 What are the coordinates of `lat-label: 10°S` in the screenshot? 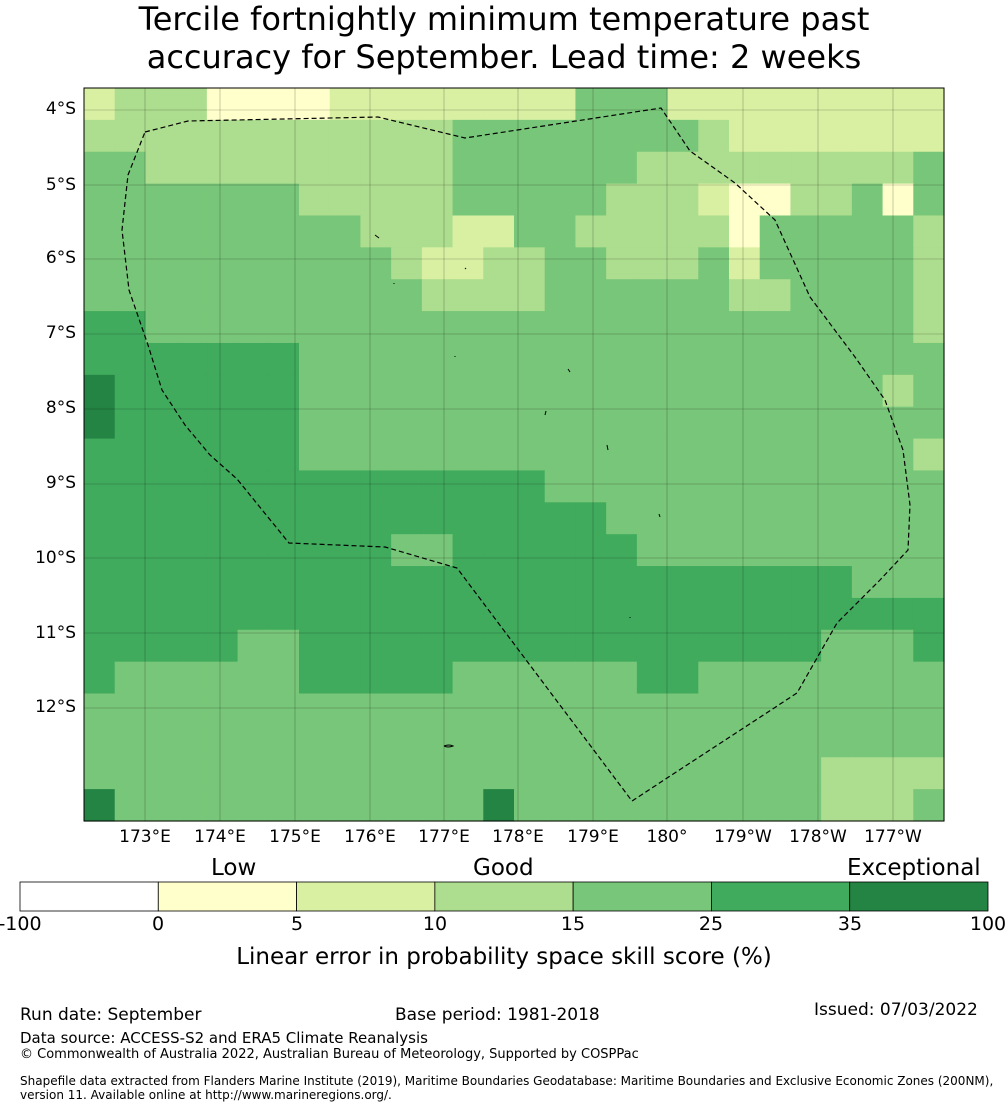 It's located at (55, 558).